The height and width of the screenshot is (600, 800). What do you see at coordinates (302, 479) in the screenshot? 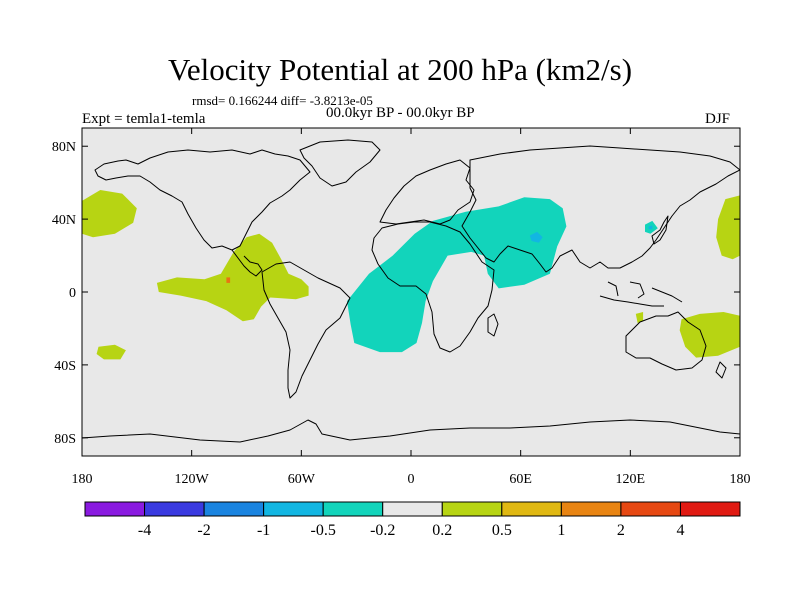
I see `lon-tick-label: 60W` at bounding box center [302, 479].